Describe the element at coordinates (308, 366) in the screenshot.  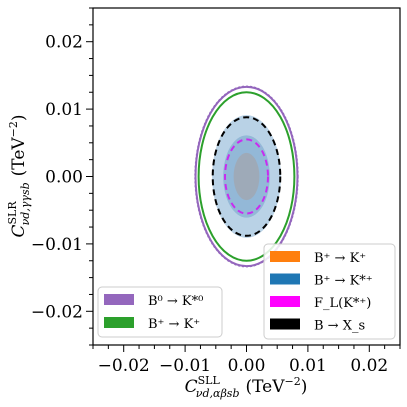
I see `x-tick-label: 0.01` at that location.